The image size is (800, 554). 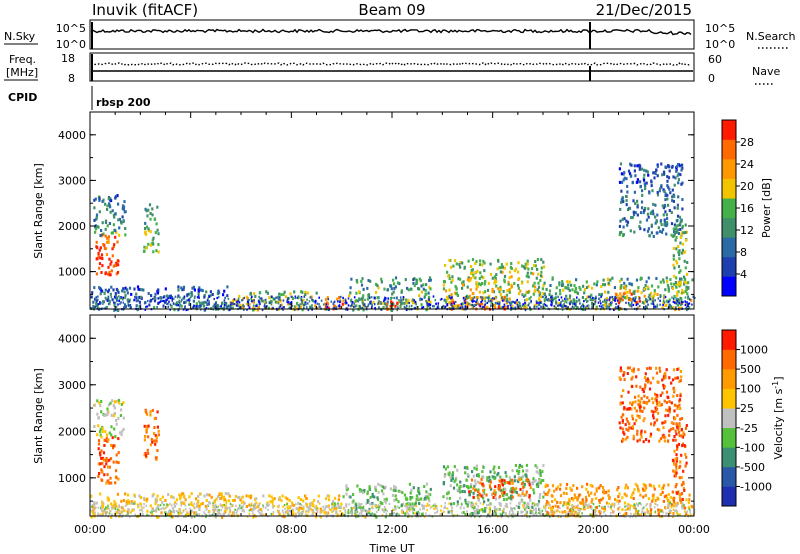 What do you see at coordinates (711, 78) in the screenshot?
I see `nave-tick-bottom: 0` at bounding box center [711, 78].